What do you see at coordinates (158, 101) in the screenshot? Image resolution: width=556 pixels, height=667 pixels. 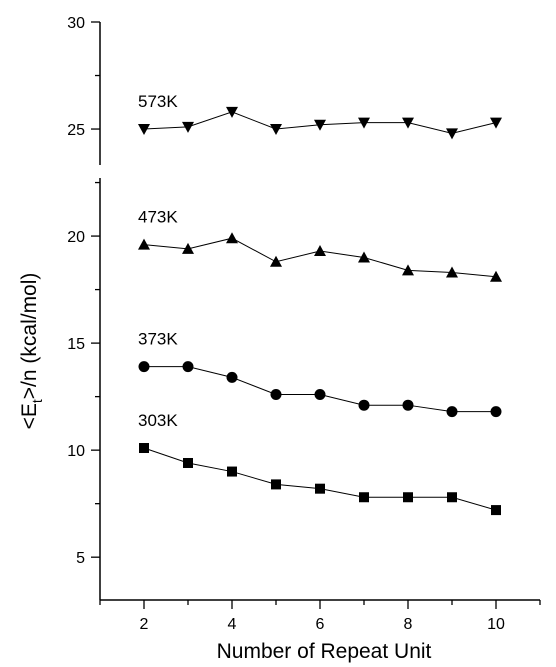 I see `series-label-573K: 573K` at bounding box center [158, 101].